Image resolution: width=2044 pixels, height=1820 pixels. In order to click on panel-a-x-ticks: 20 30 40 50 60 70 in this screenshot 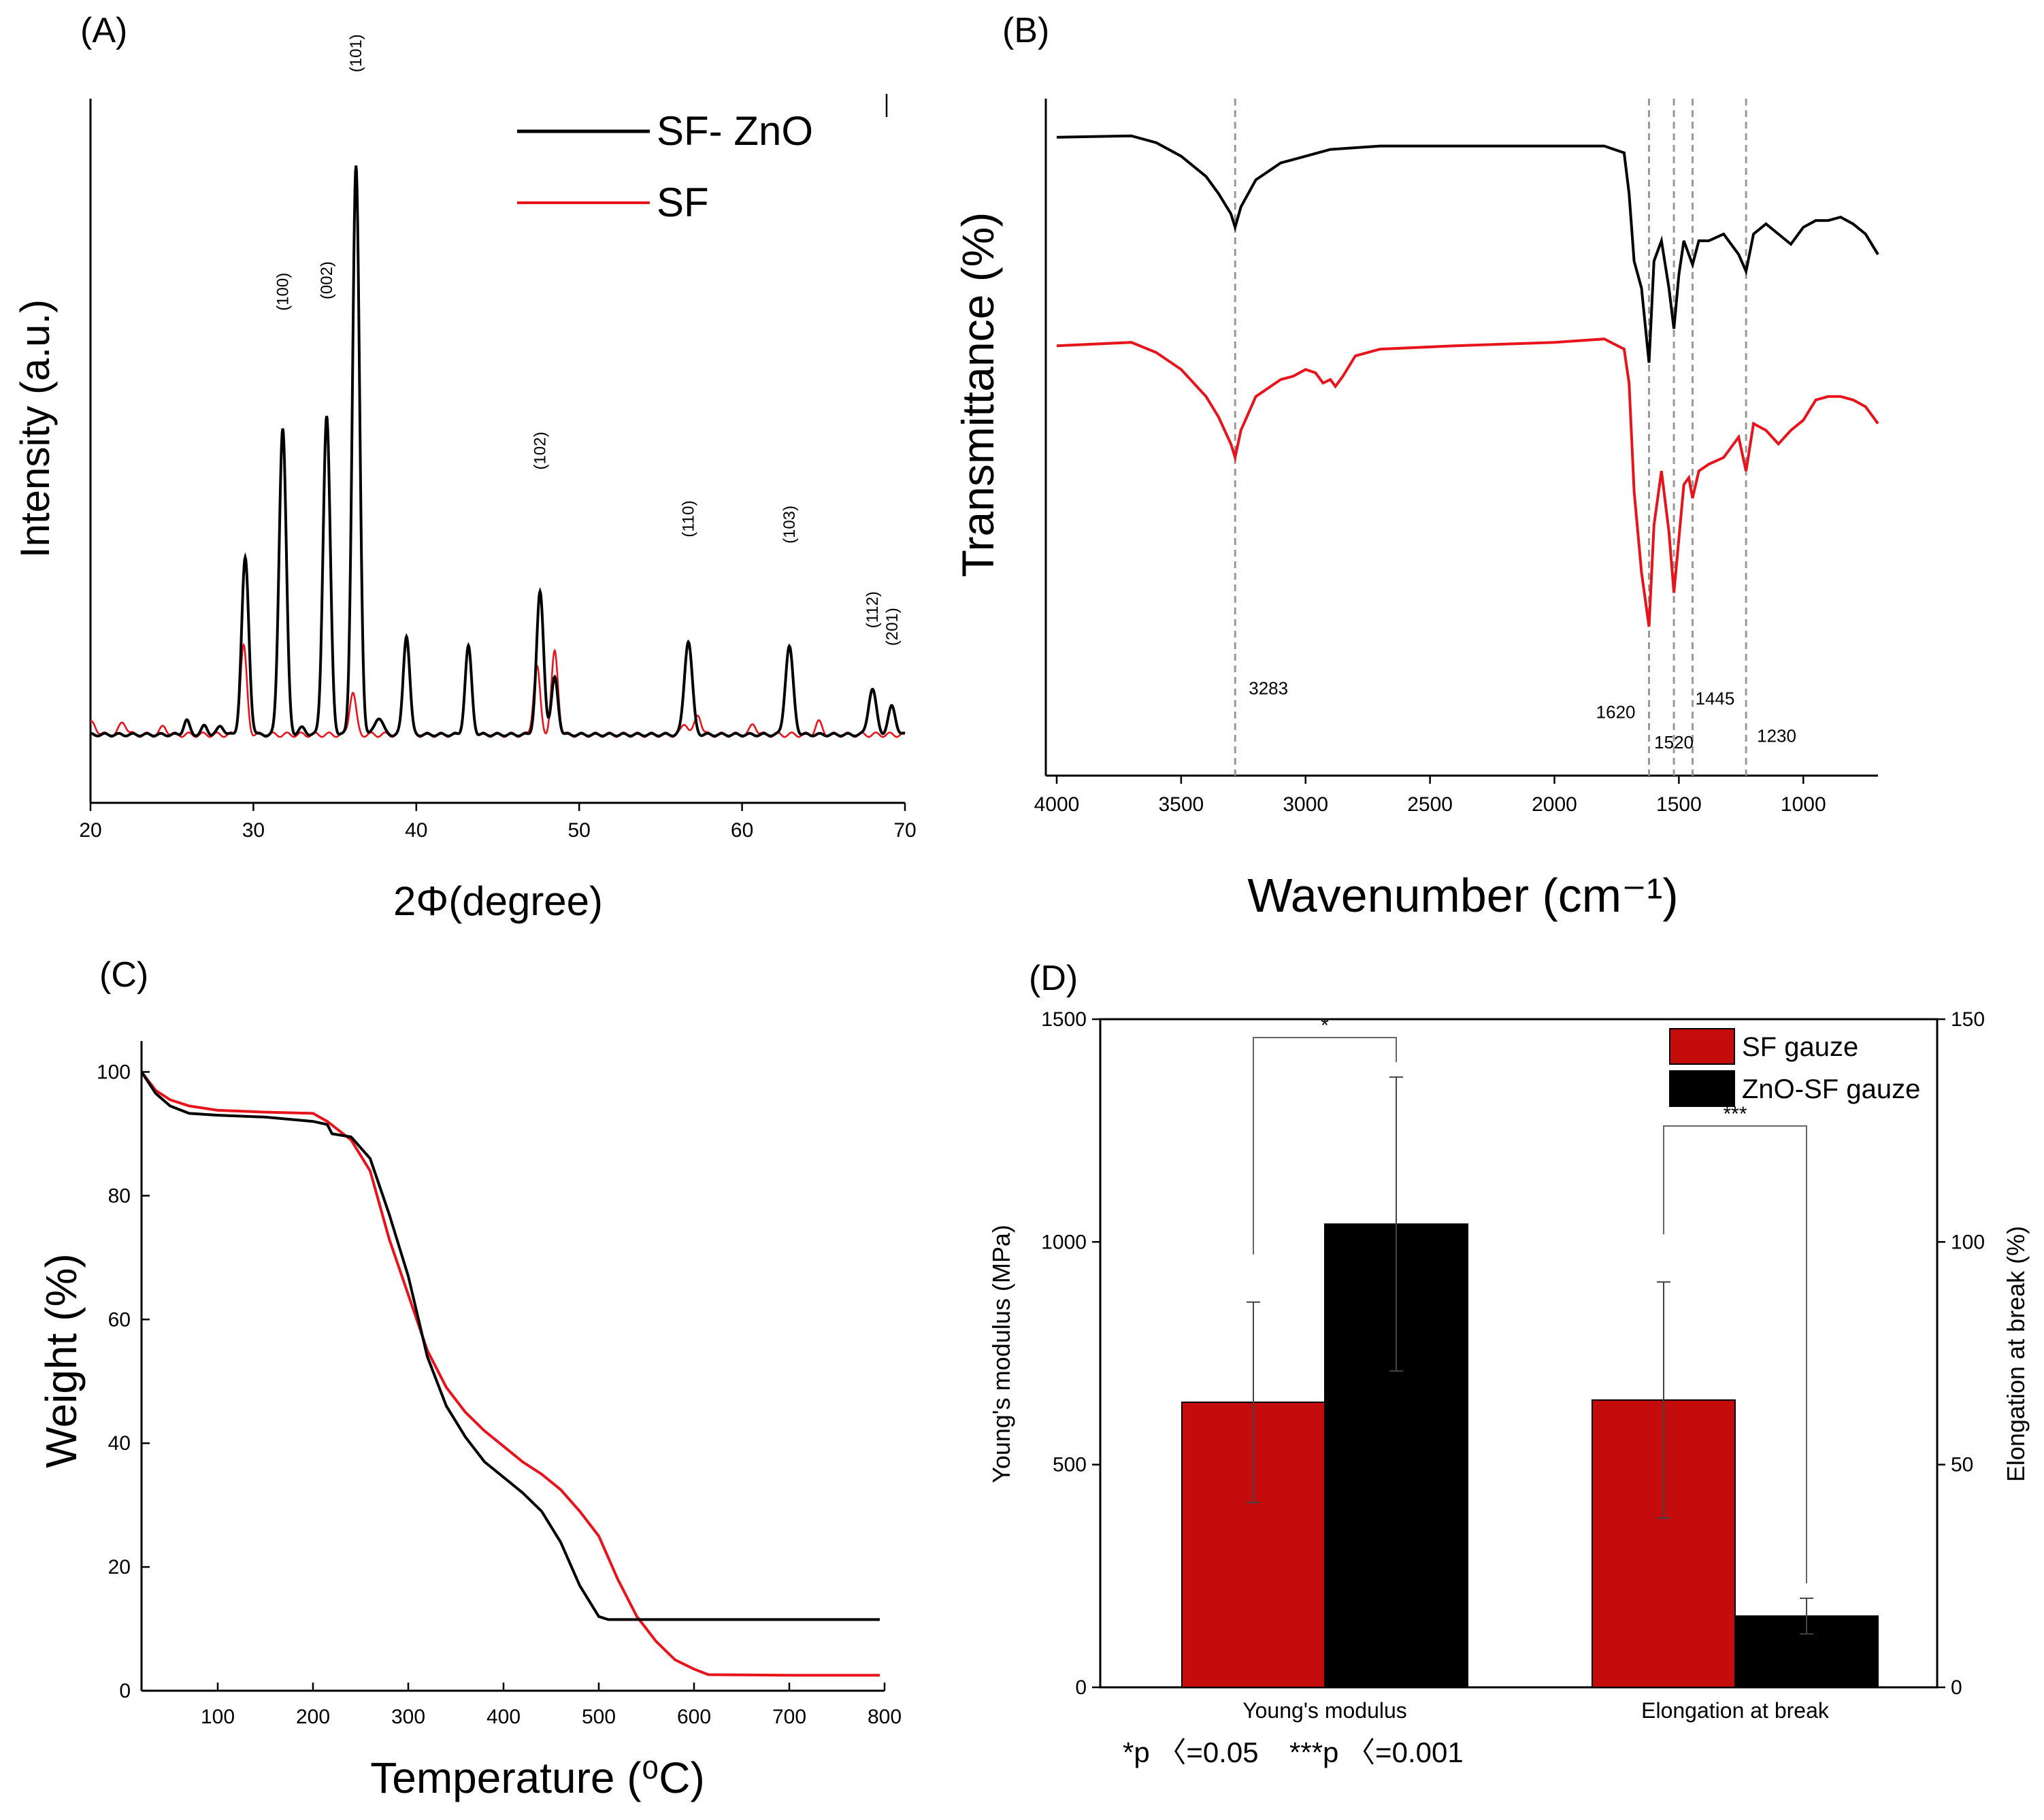, I will do `click(498, 823)`.